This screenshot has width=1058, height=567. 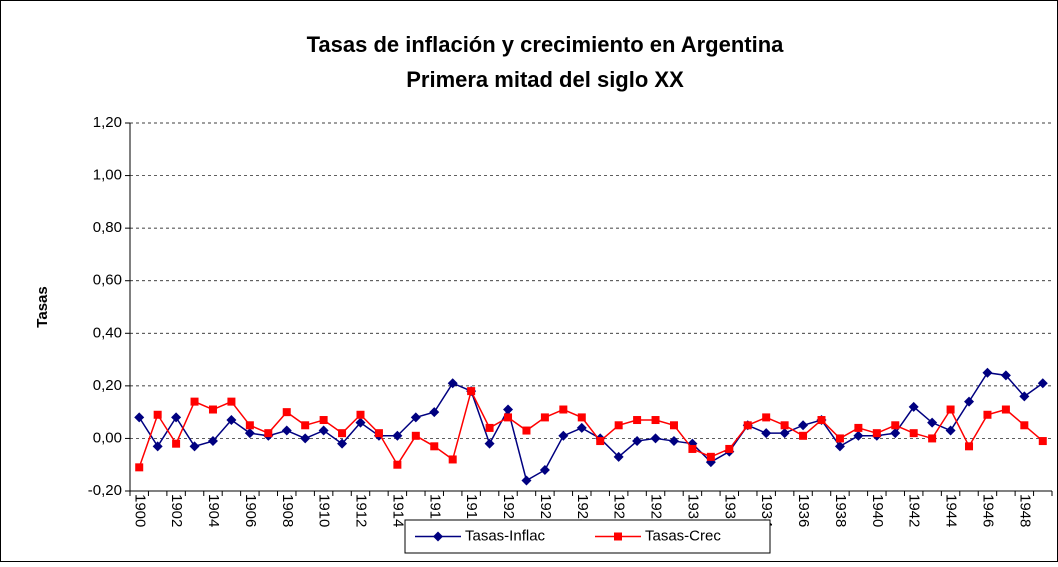 What do you see at coordinates (250, 510) in the screenshot?
I see `x-tick-label: 1906` at bounding box center [250, 510].